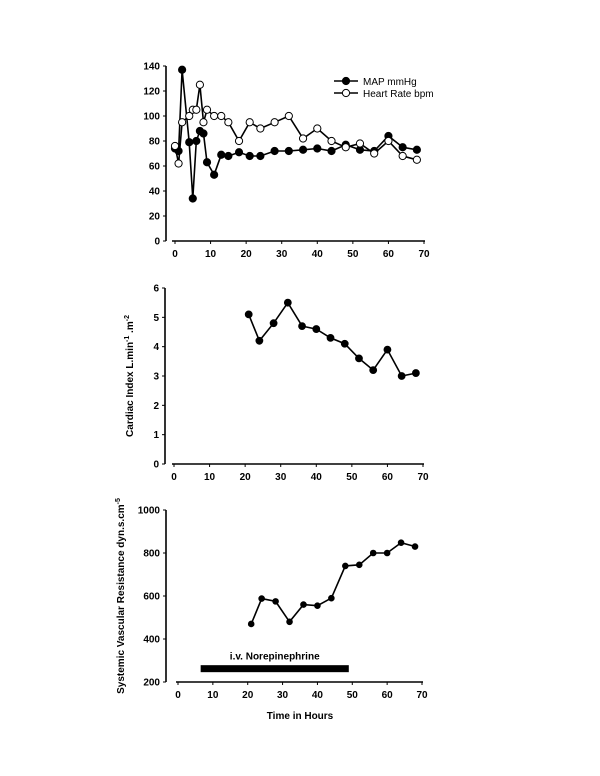 The height and width of the screenshot is (776, 600). What do you see at coordinates (156, 435) in the screenshot?
I see `y-tick-label: 1` at bounding box center [156, 435].